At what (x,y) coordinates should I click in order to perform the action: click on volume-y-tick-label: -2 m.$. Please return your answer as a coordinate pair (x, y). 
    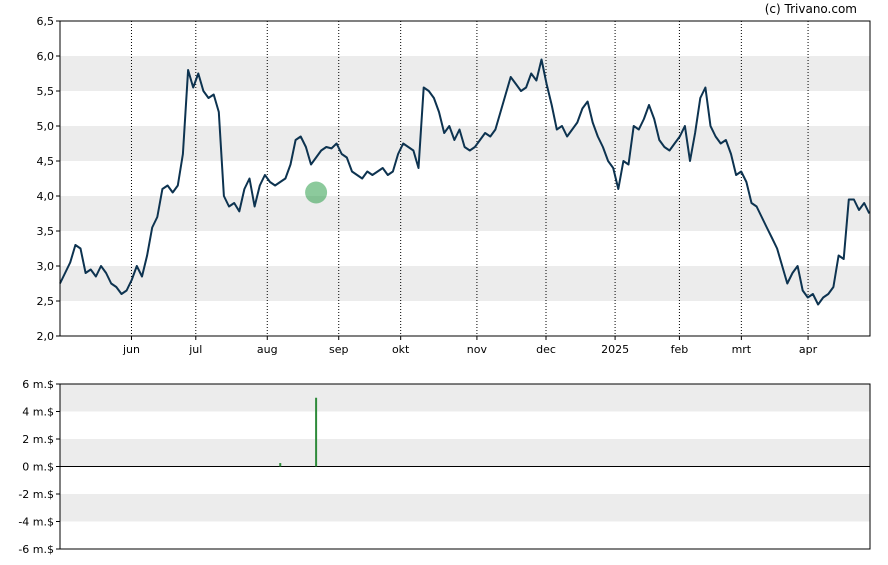
    Looking at the image, I should click on (36, 494).